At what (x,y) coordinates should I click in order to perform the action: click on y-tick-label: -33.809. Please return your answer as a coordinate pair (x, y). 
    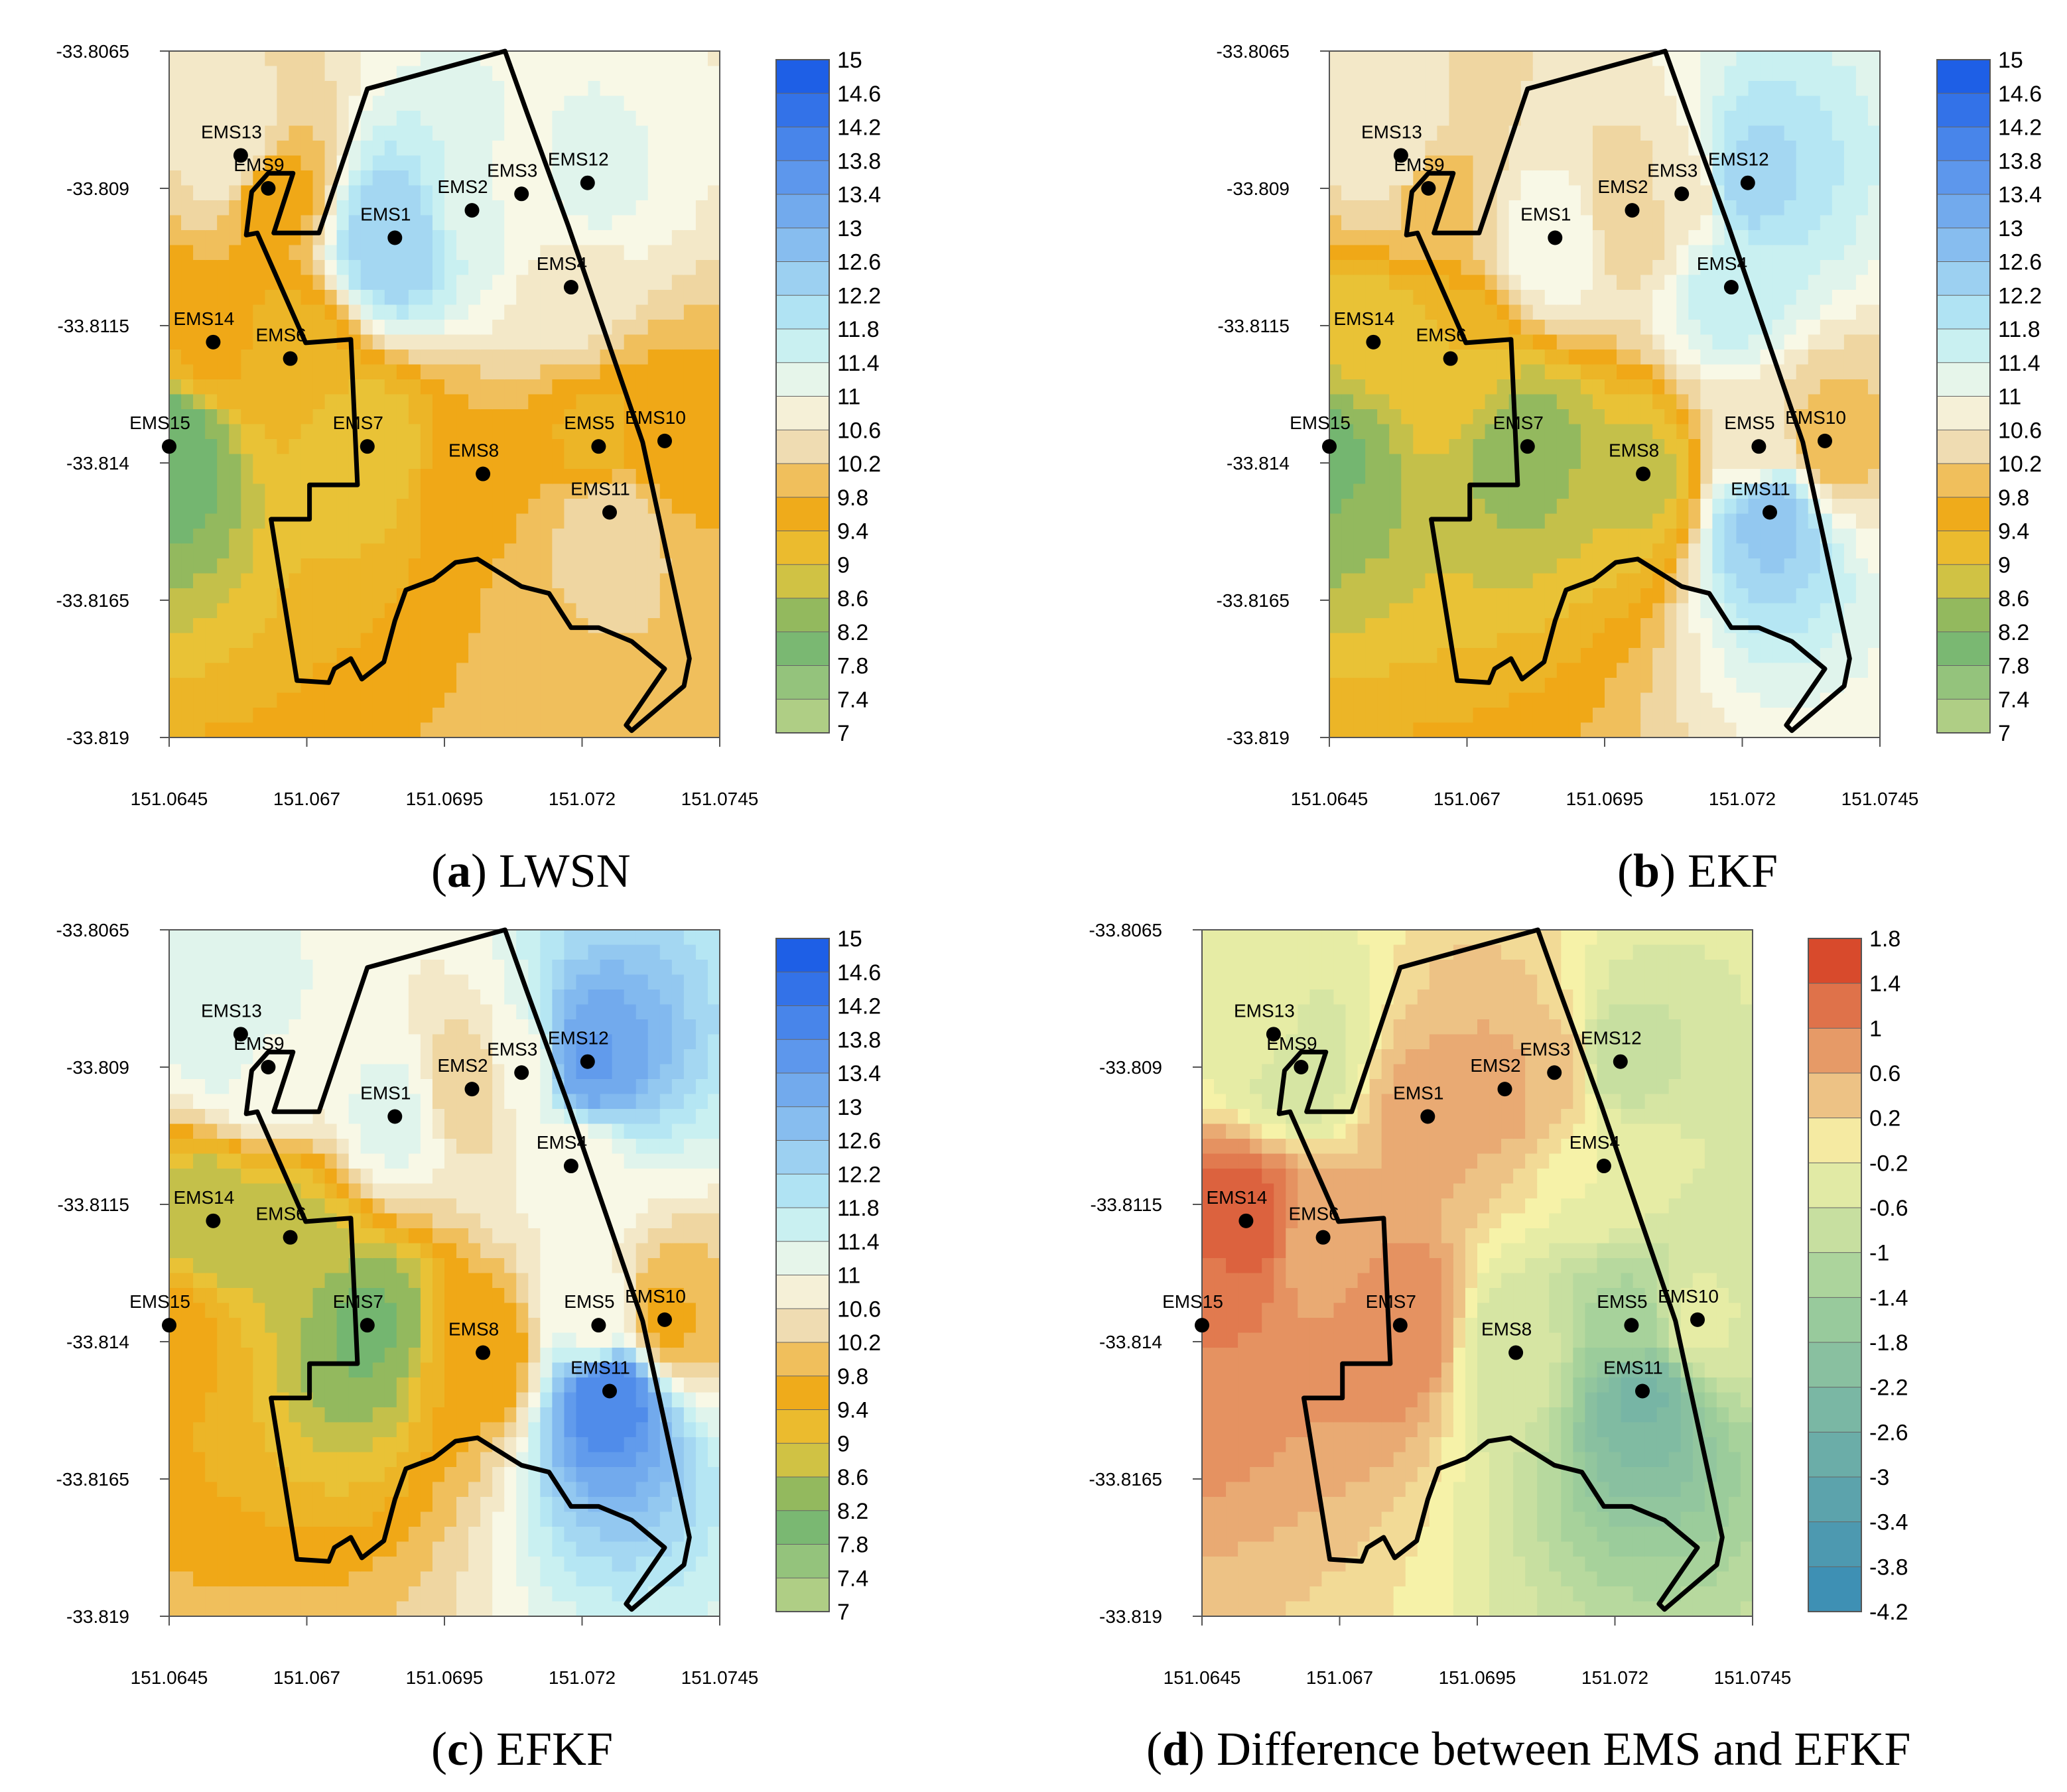
    Looking at the image, I should click on (97, 188).